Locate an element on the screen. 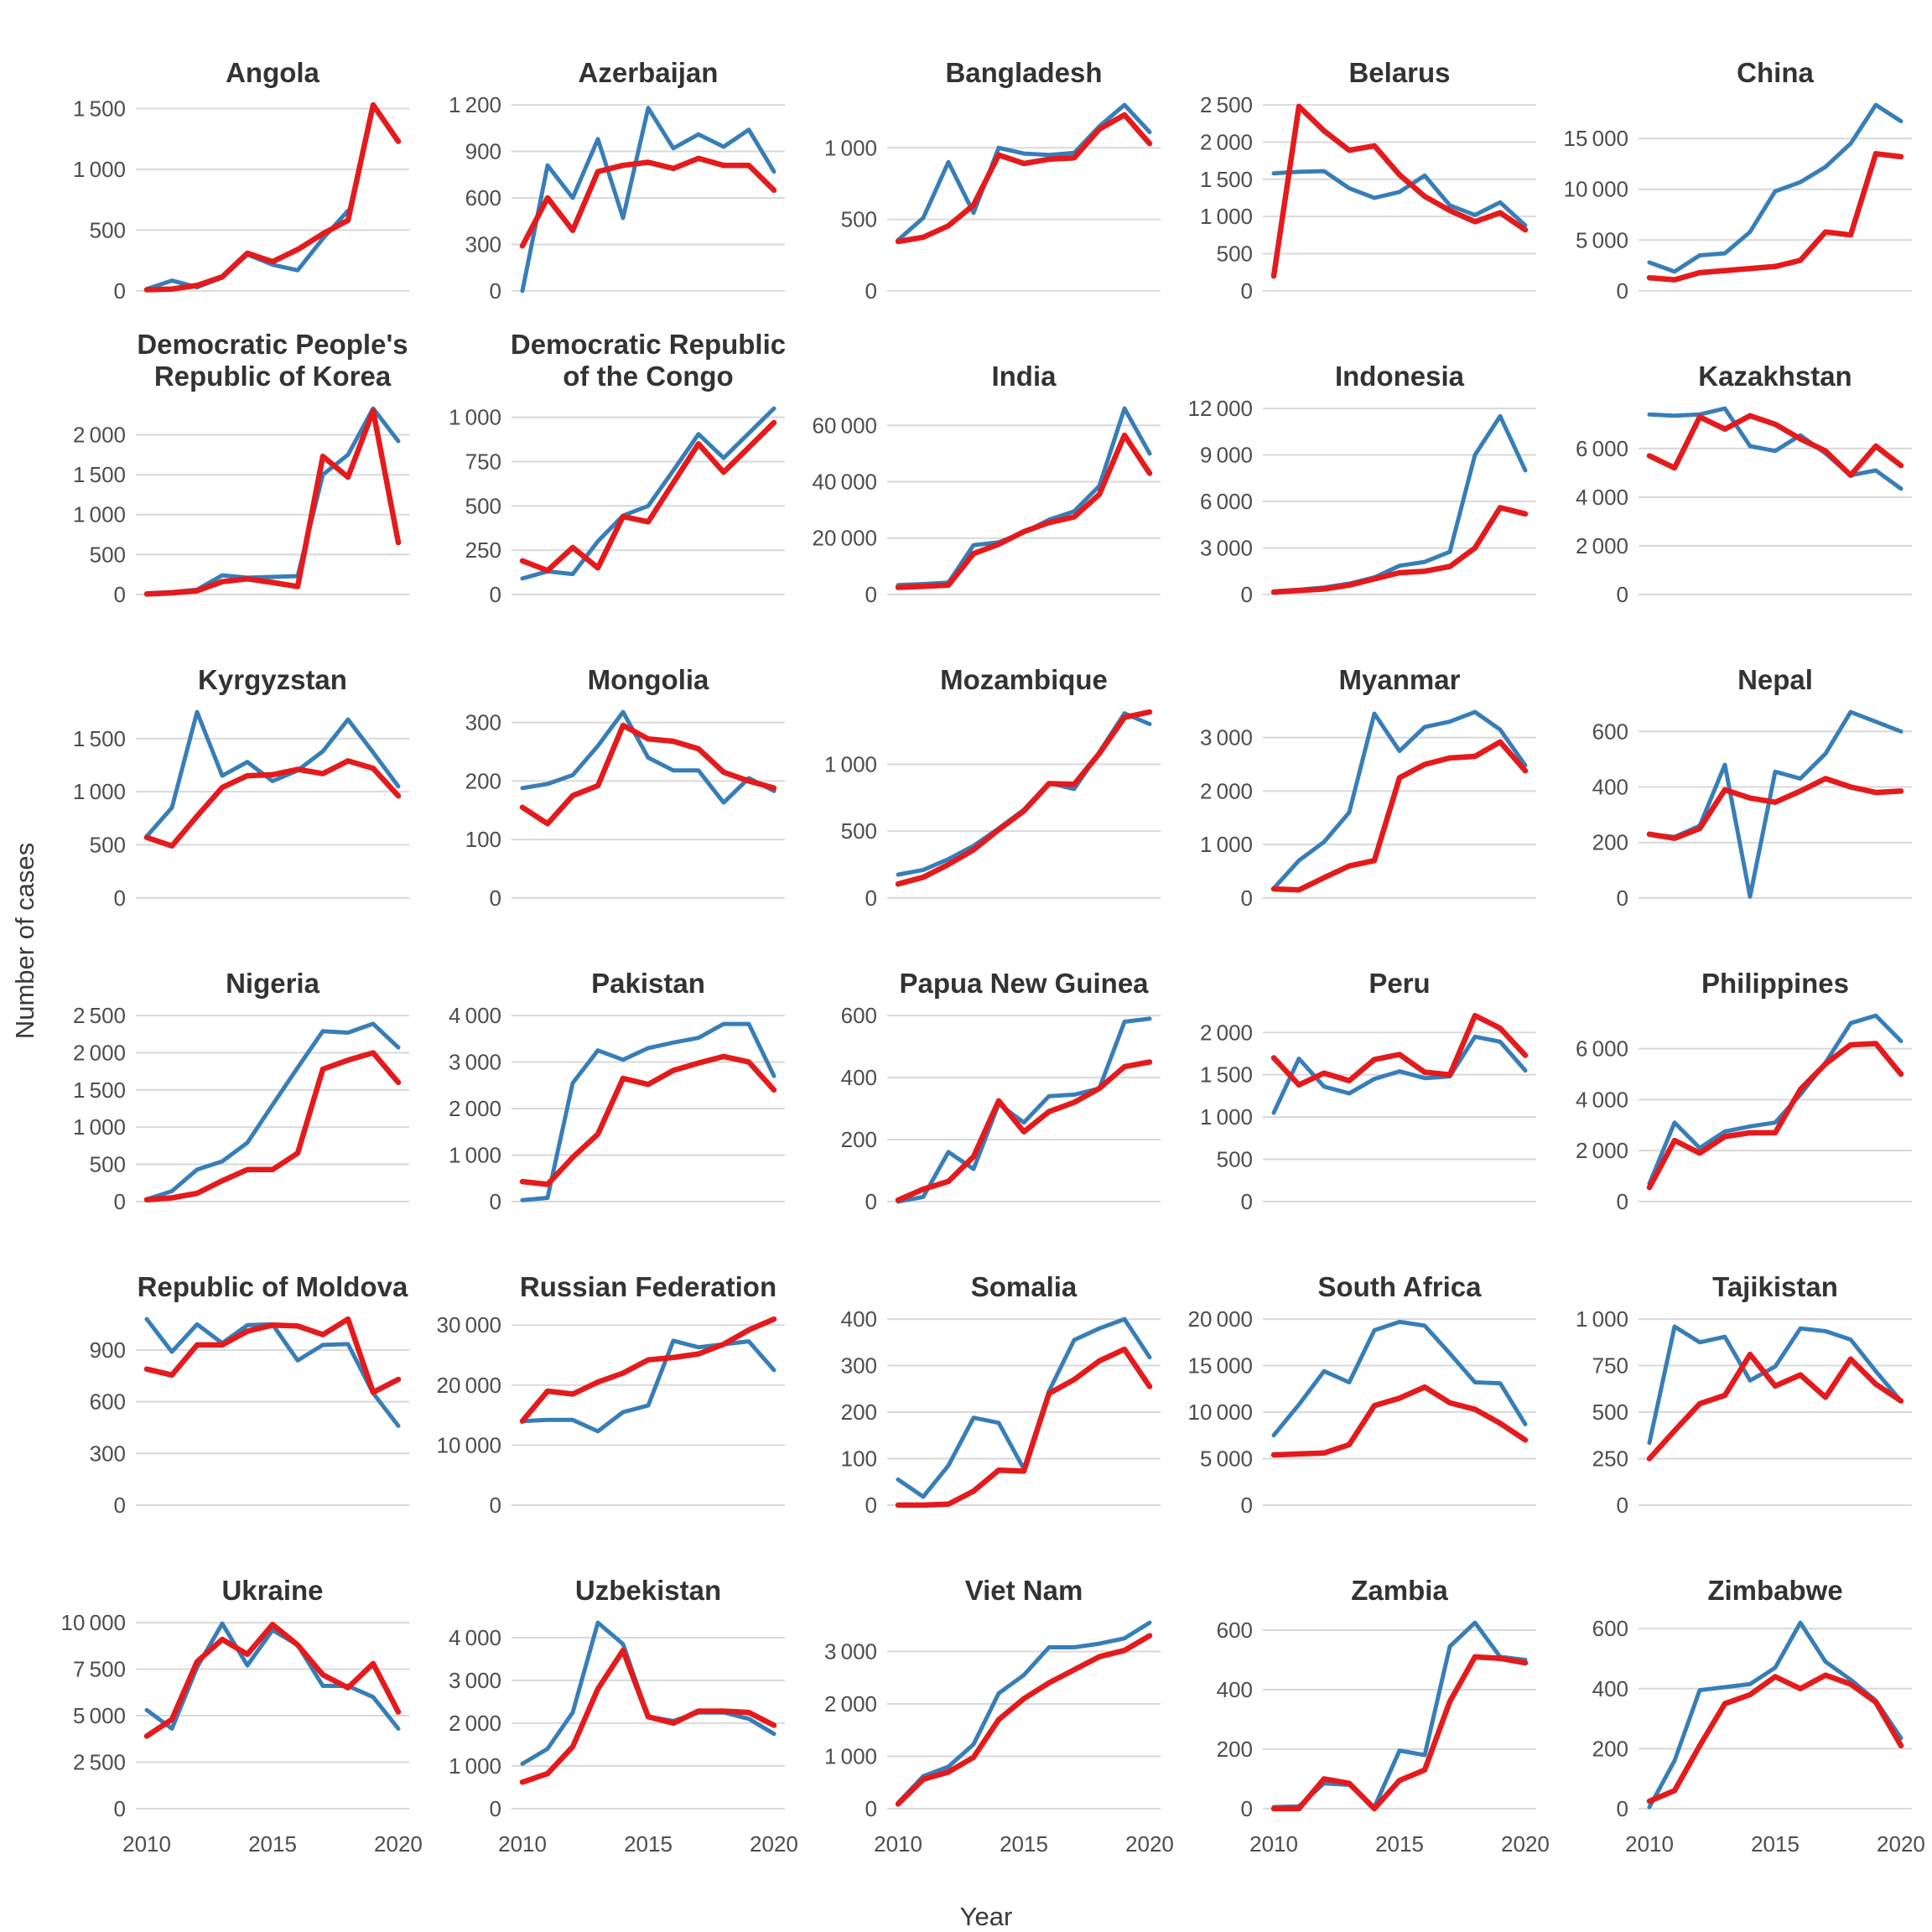 This screenshot has width=1932, height=1932. facet-title: Zimbabwe is located at coordinates (1775, 1590).